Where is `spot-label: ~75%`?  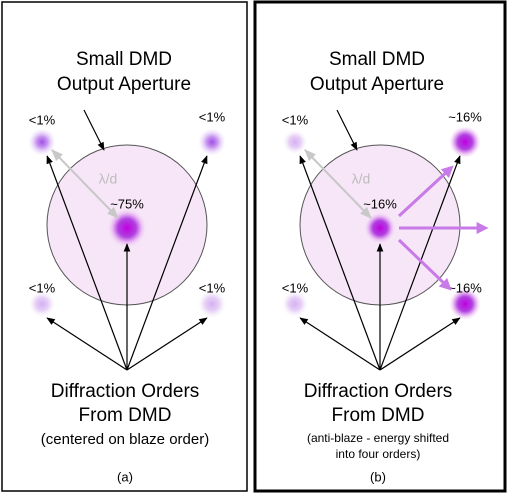
spot-label: ~75% is located at coordinates (127, 203).